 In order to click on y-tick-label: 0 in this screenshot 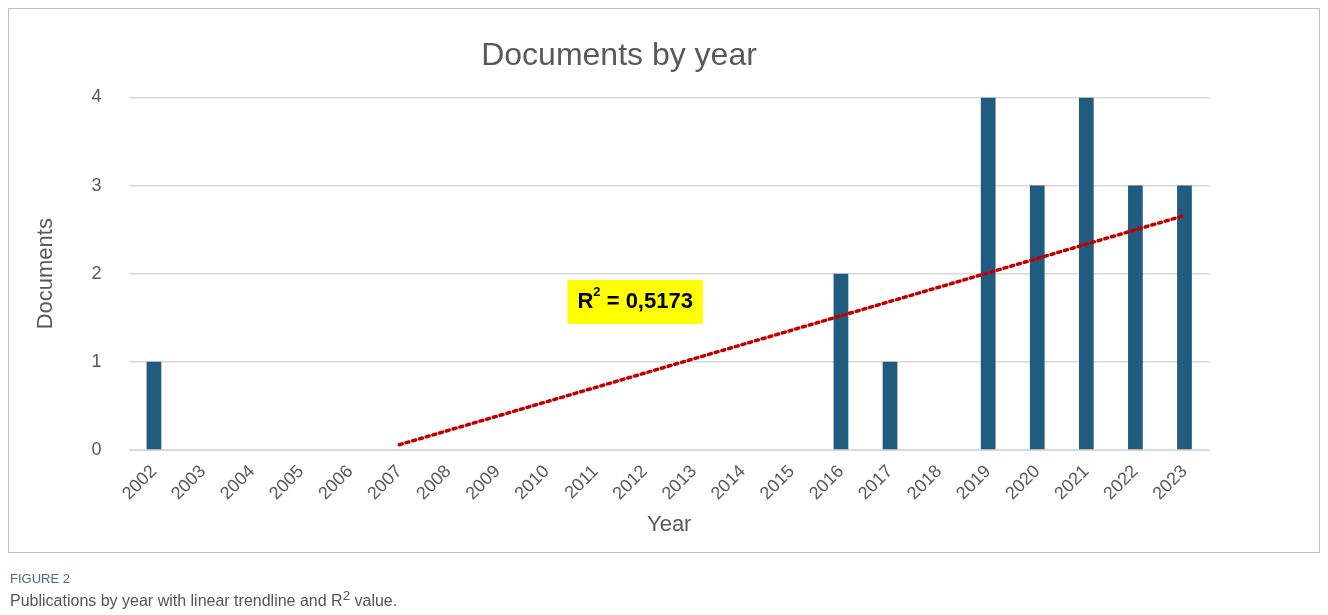, I will do `click(96, 448)`.